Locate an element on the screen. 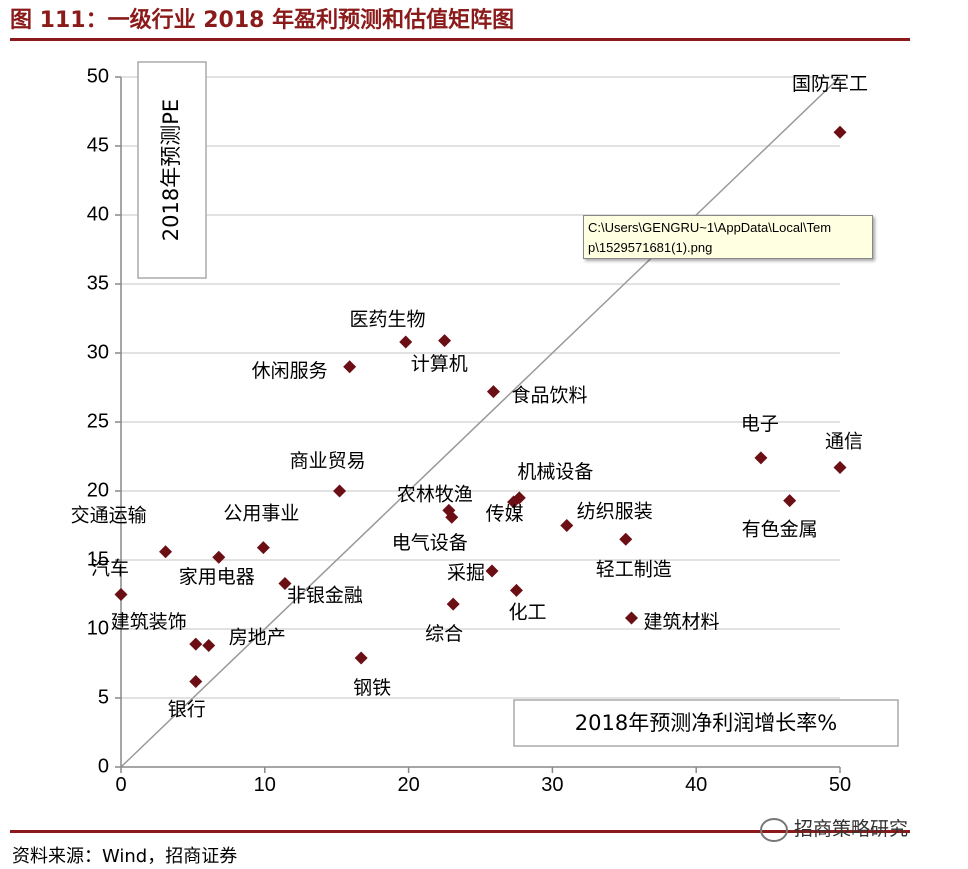 The width and height of the screenshot is (968, 869). tooltip-line-1: C:\Users\GENGRU~1\AppData\Local\Tem is located at coordinates (710, 227).